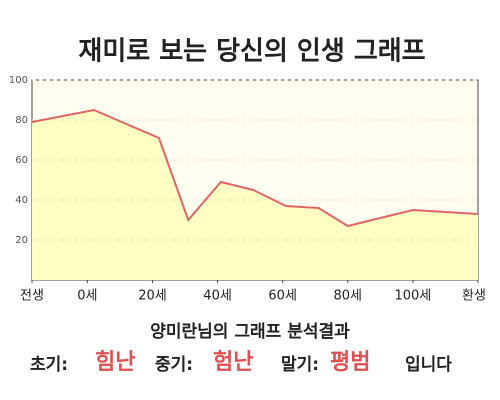  Describe the element at coordinates (18, 80) in the screenshot. I see `y-tick-label: 100` at that location.